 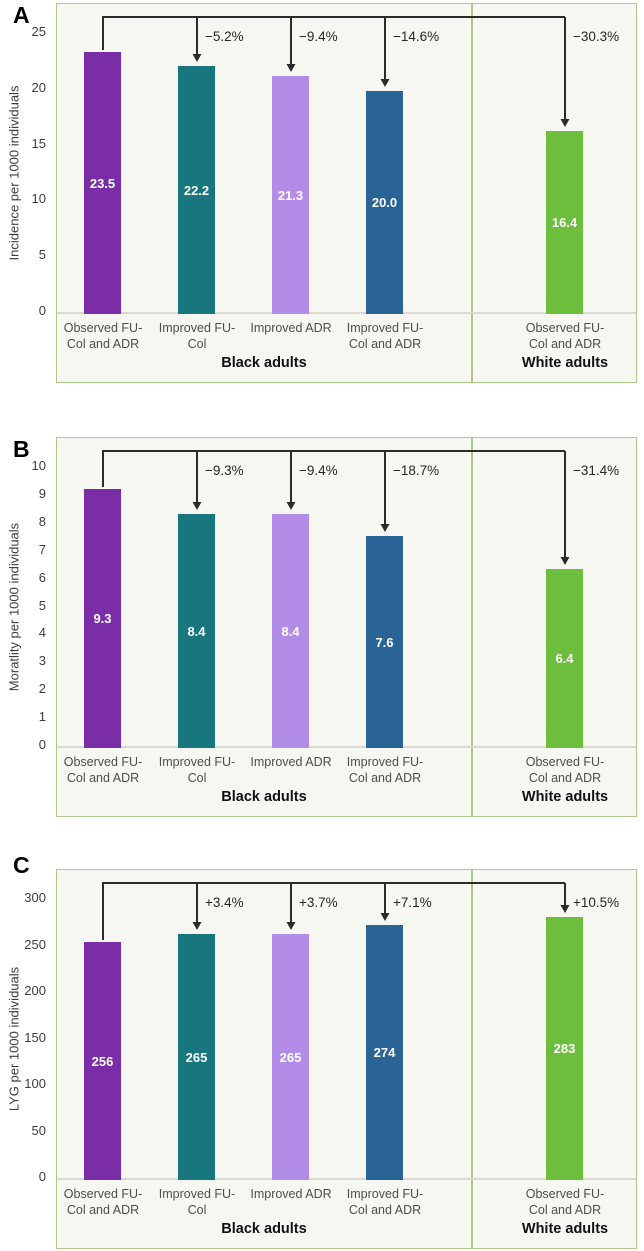 I want to click on y-tick-label-50: 50, so click(x=38, y=1130).